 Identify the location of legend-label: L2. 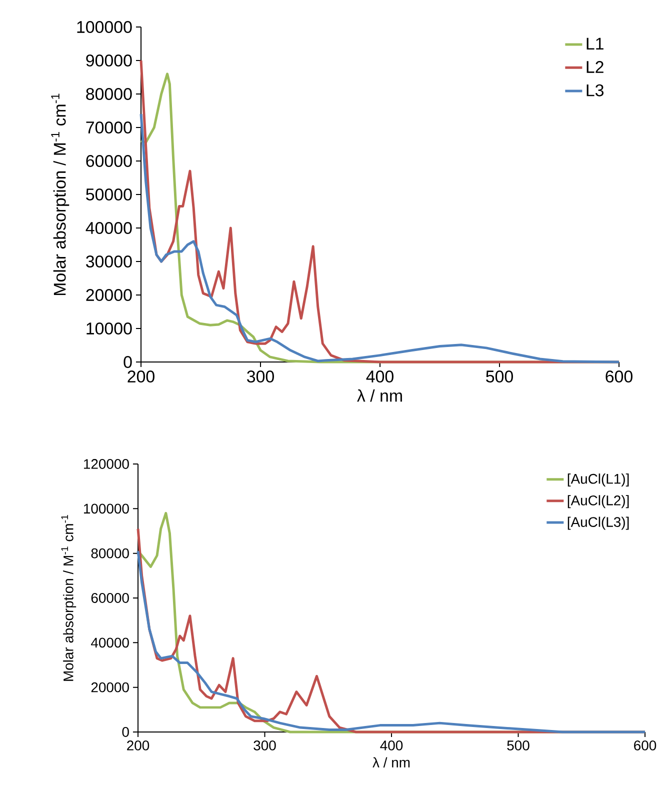
(595, 67).